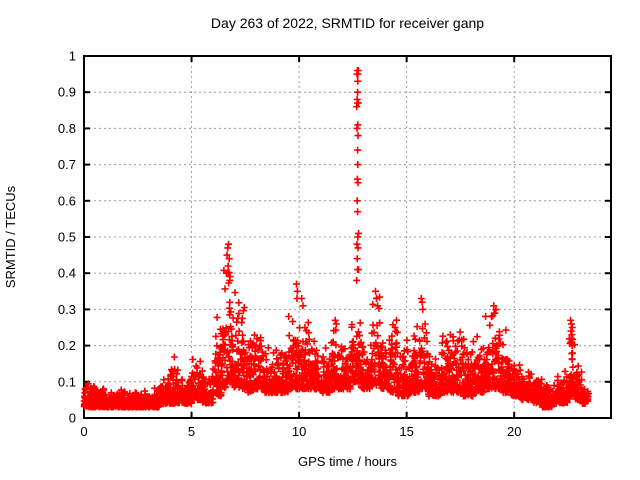  What do you see at coordinates (299, 431) in the screenshot?
I see `x-tick-label: 10` at bounding box center [299, 431].